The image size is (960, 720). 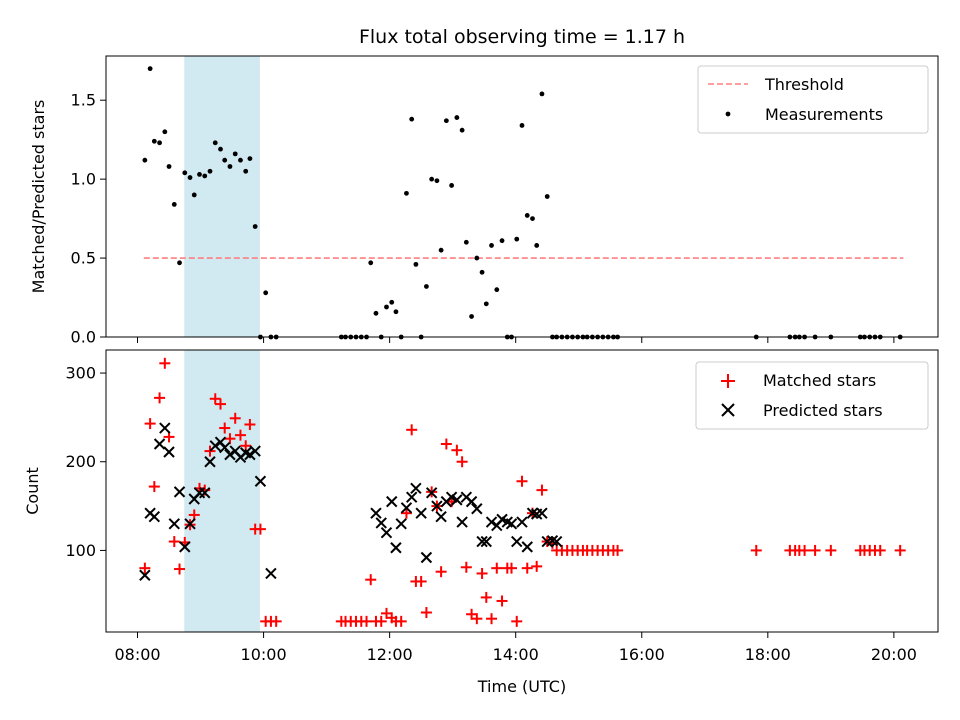 What do you see at coordinates (819, 380) in the screenshot?
I see `legend-matched-label: Matched stars` at bounding box center [819, 380].